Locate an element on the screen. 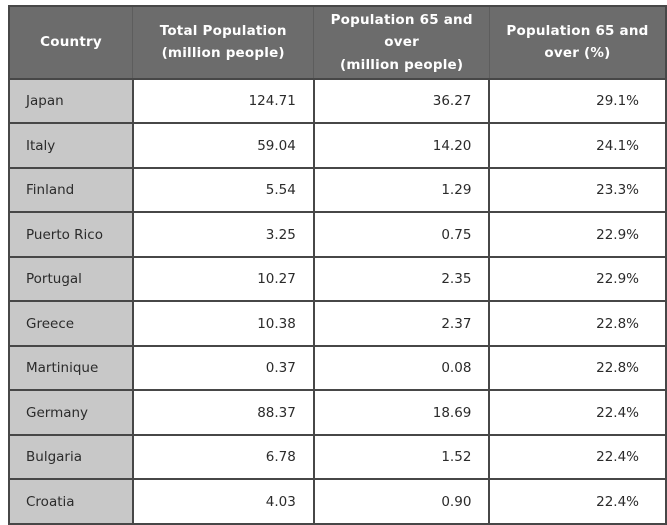 Image resolution: width=667 pixels, height=525 pixels. table-row-greece: Greece 10.38 2.37 22.8% is located at coordinates (337, 323).